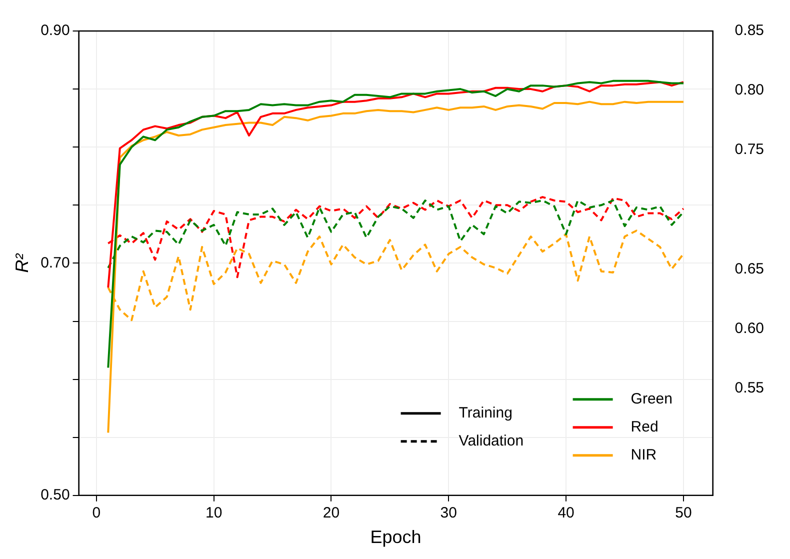 Image resolution: width=790 pixels, height=559 pixels. What do you see at coordinates (448, 513) in the screenshot?
I see `x-tick-label: 30` at bounding box center [448, 513].